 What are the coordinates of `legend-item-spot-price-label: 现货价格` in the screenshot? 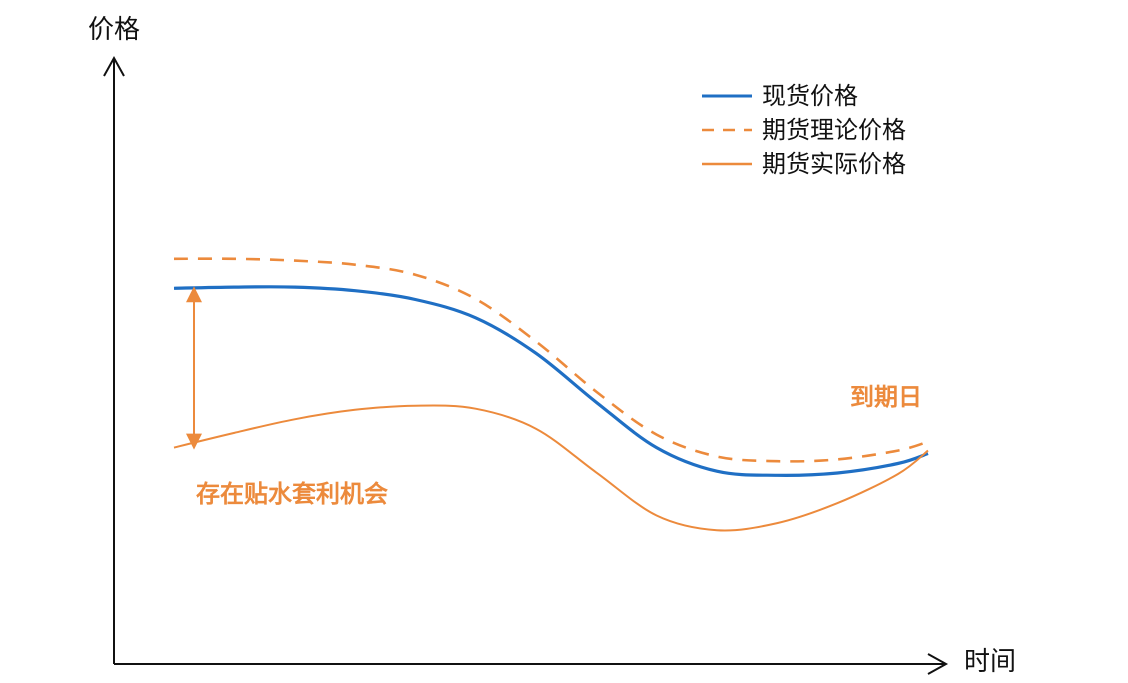 It's located at (810, 96).